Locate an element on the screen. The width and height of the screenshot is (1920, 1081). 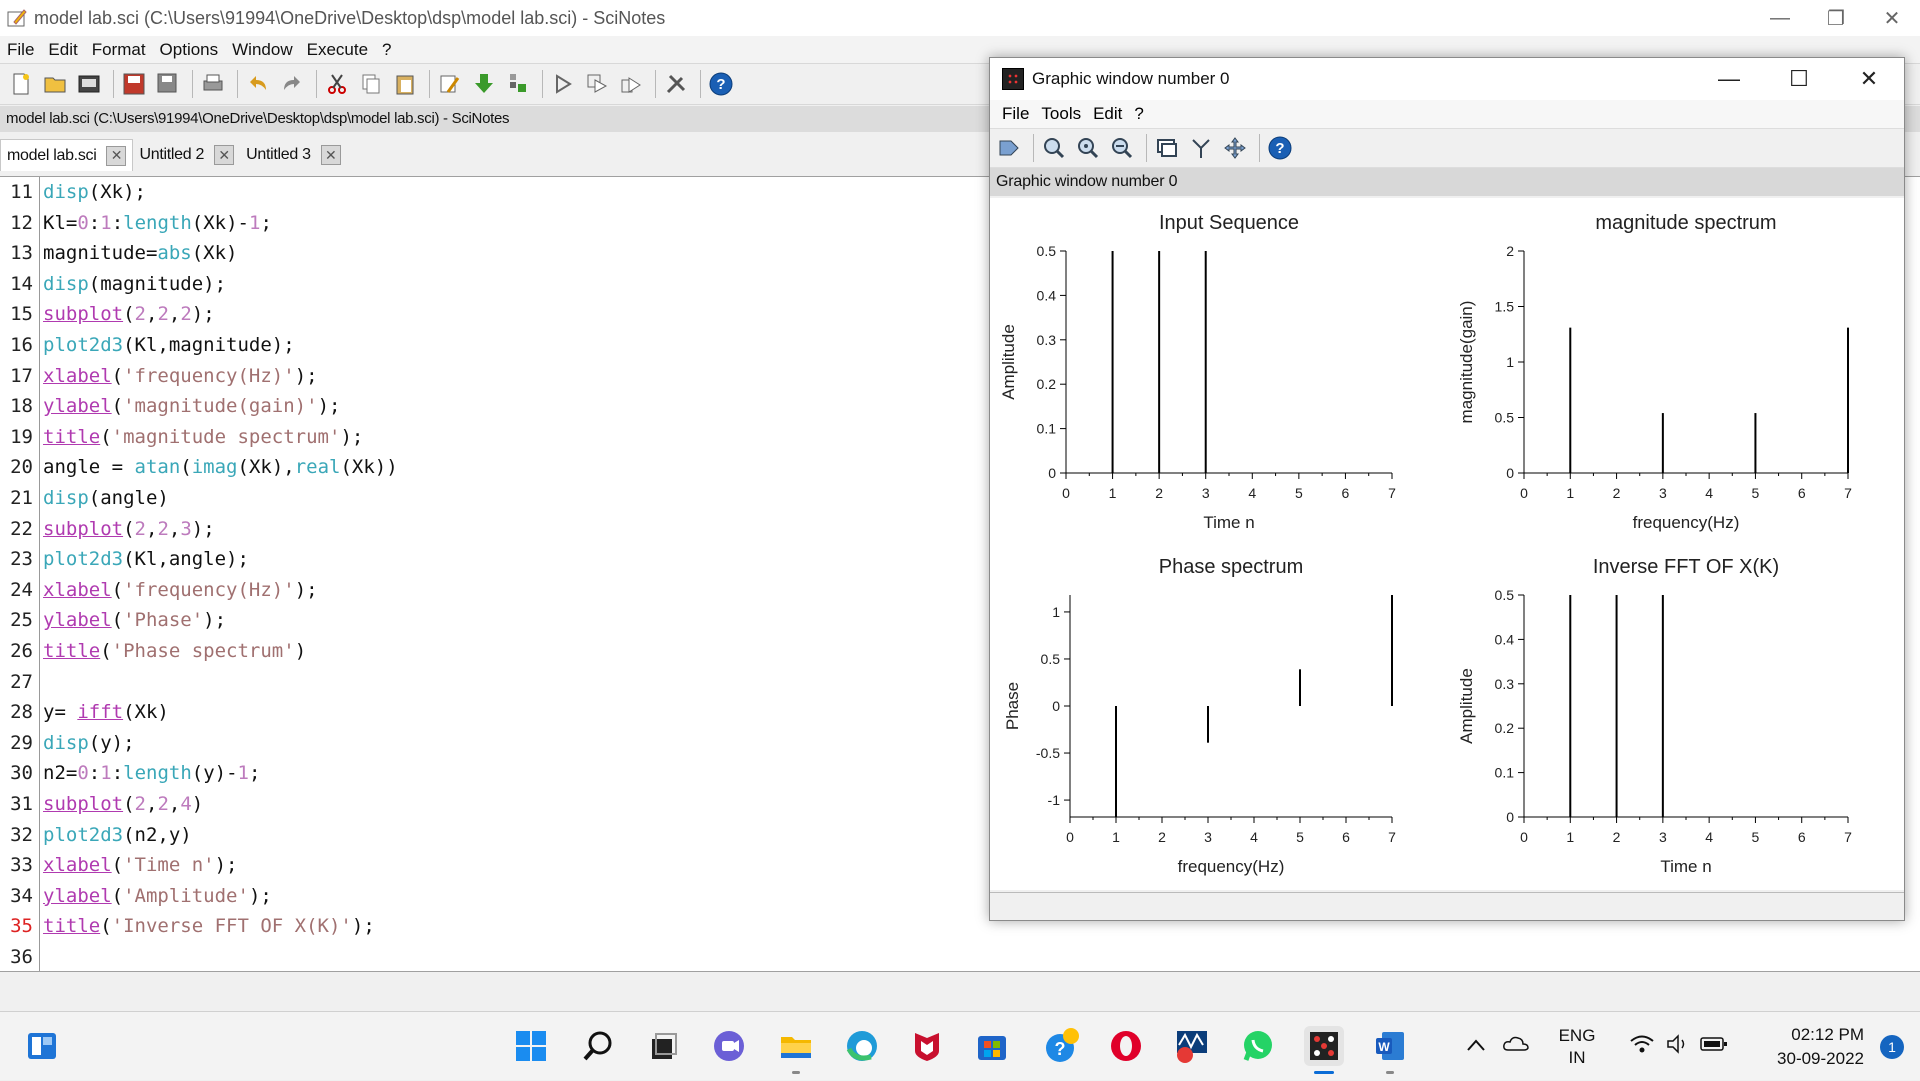
tab-model-lab: model lab.sci ✕ is located at coordinates (67, 155).